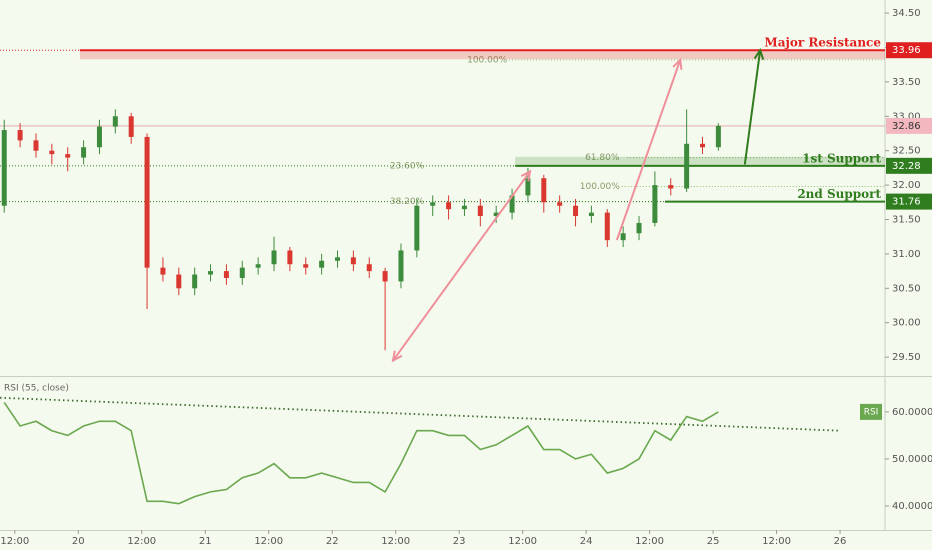 This screenshot has height=550, width=932. What do you see at coordinates (420, 414) in the screenshot?
I see `trendline` at bounding box center [420, 414].